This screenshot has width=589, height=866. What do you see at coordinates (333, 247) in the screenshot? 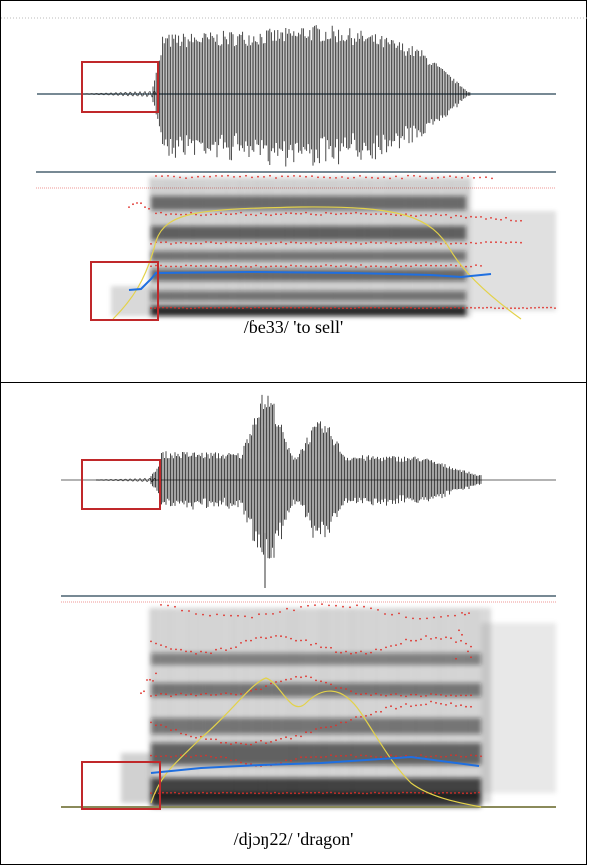
I see `top-spectrogram` at bounding box center [333, 247].